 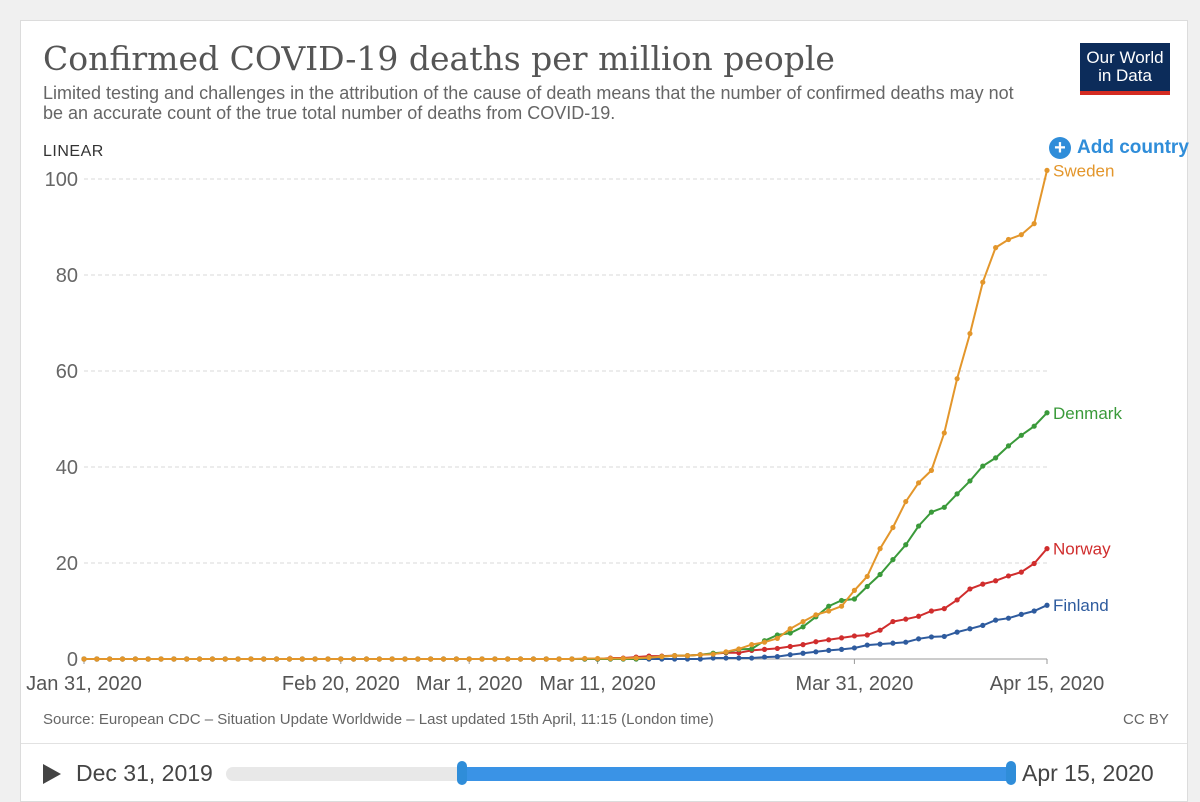 I want to click on x-tick-label: Feb 20, 2020, so click(x=341, y=684).